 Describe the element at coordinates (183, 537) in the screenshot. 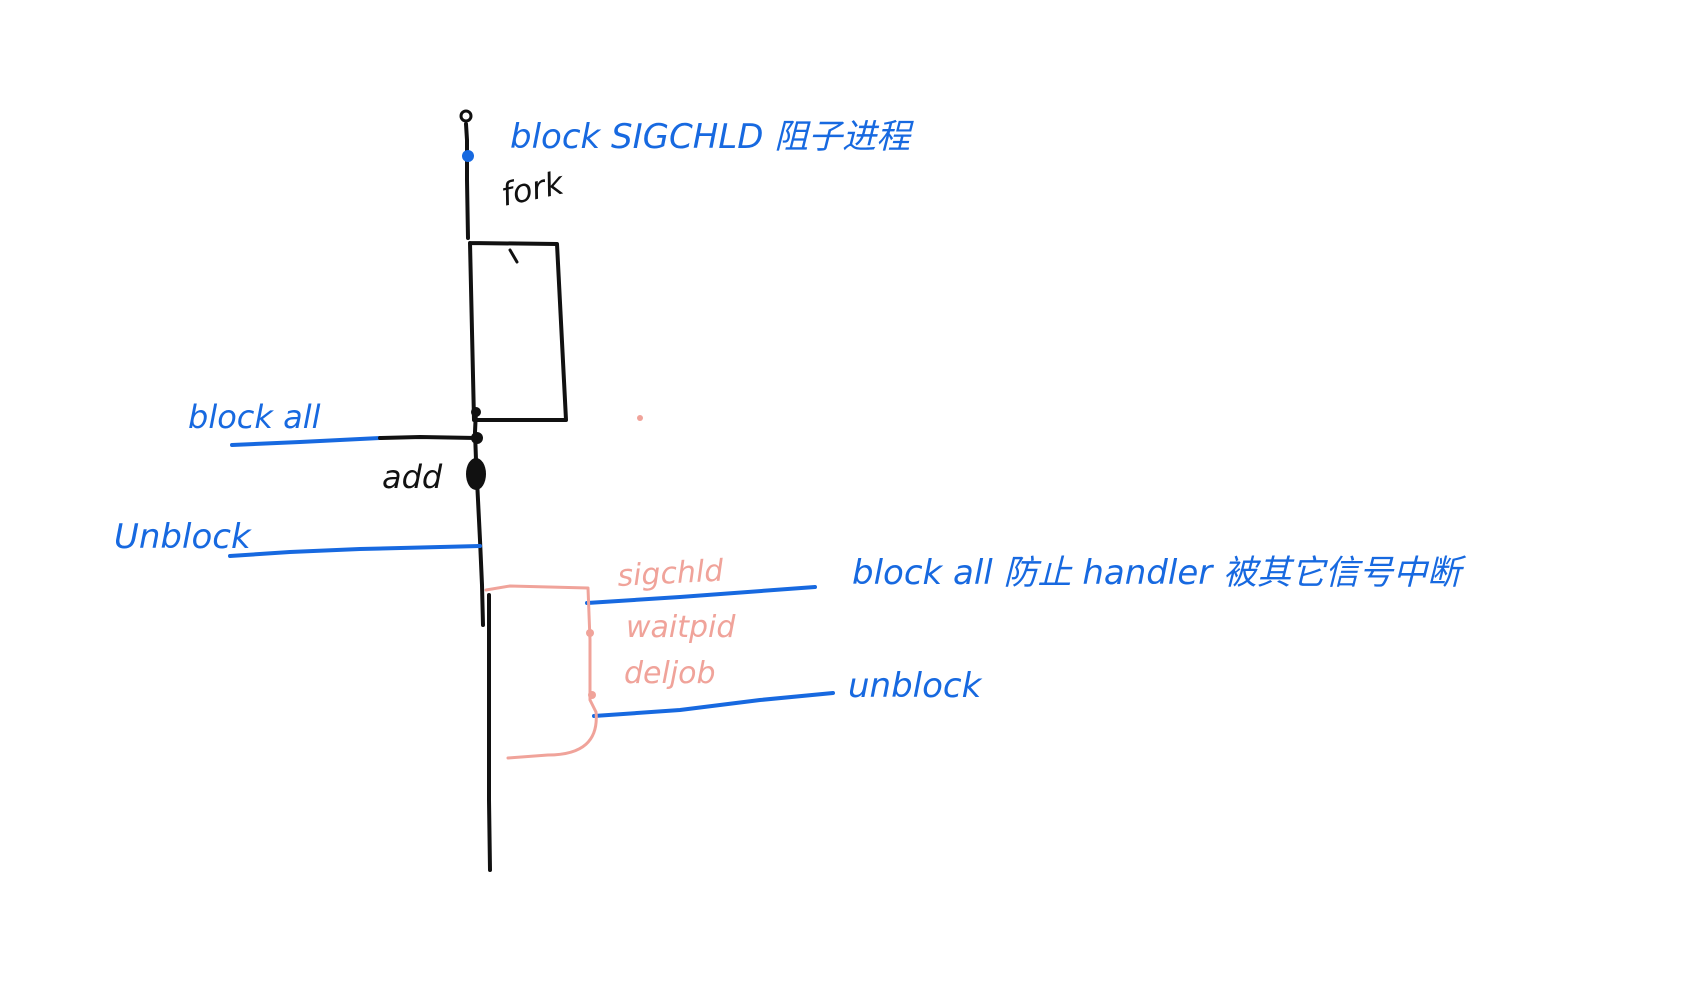

I see `unblock-label-1: Unblock` at that location.